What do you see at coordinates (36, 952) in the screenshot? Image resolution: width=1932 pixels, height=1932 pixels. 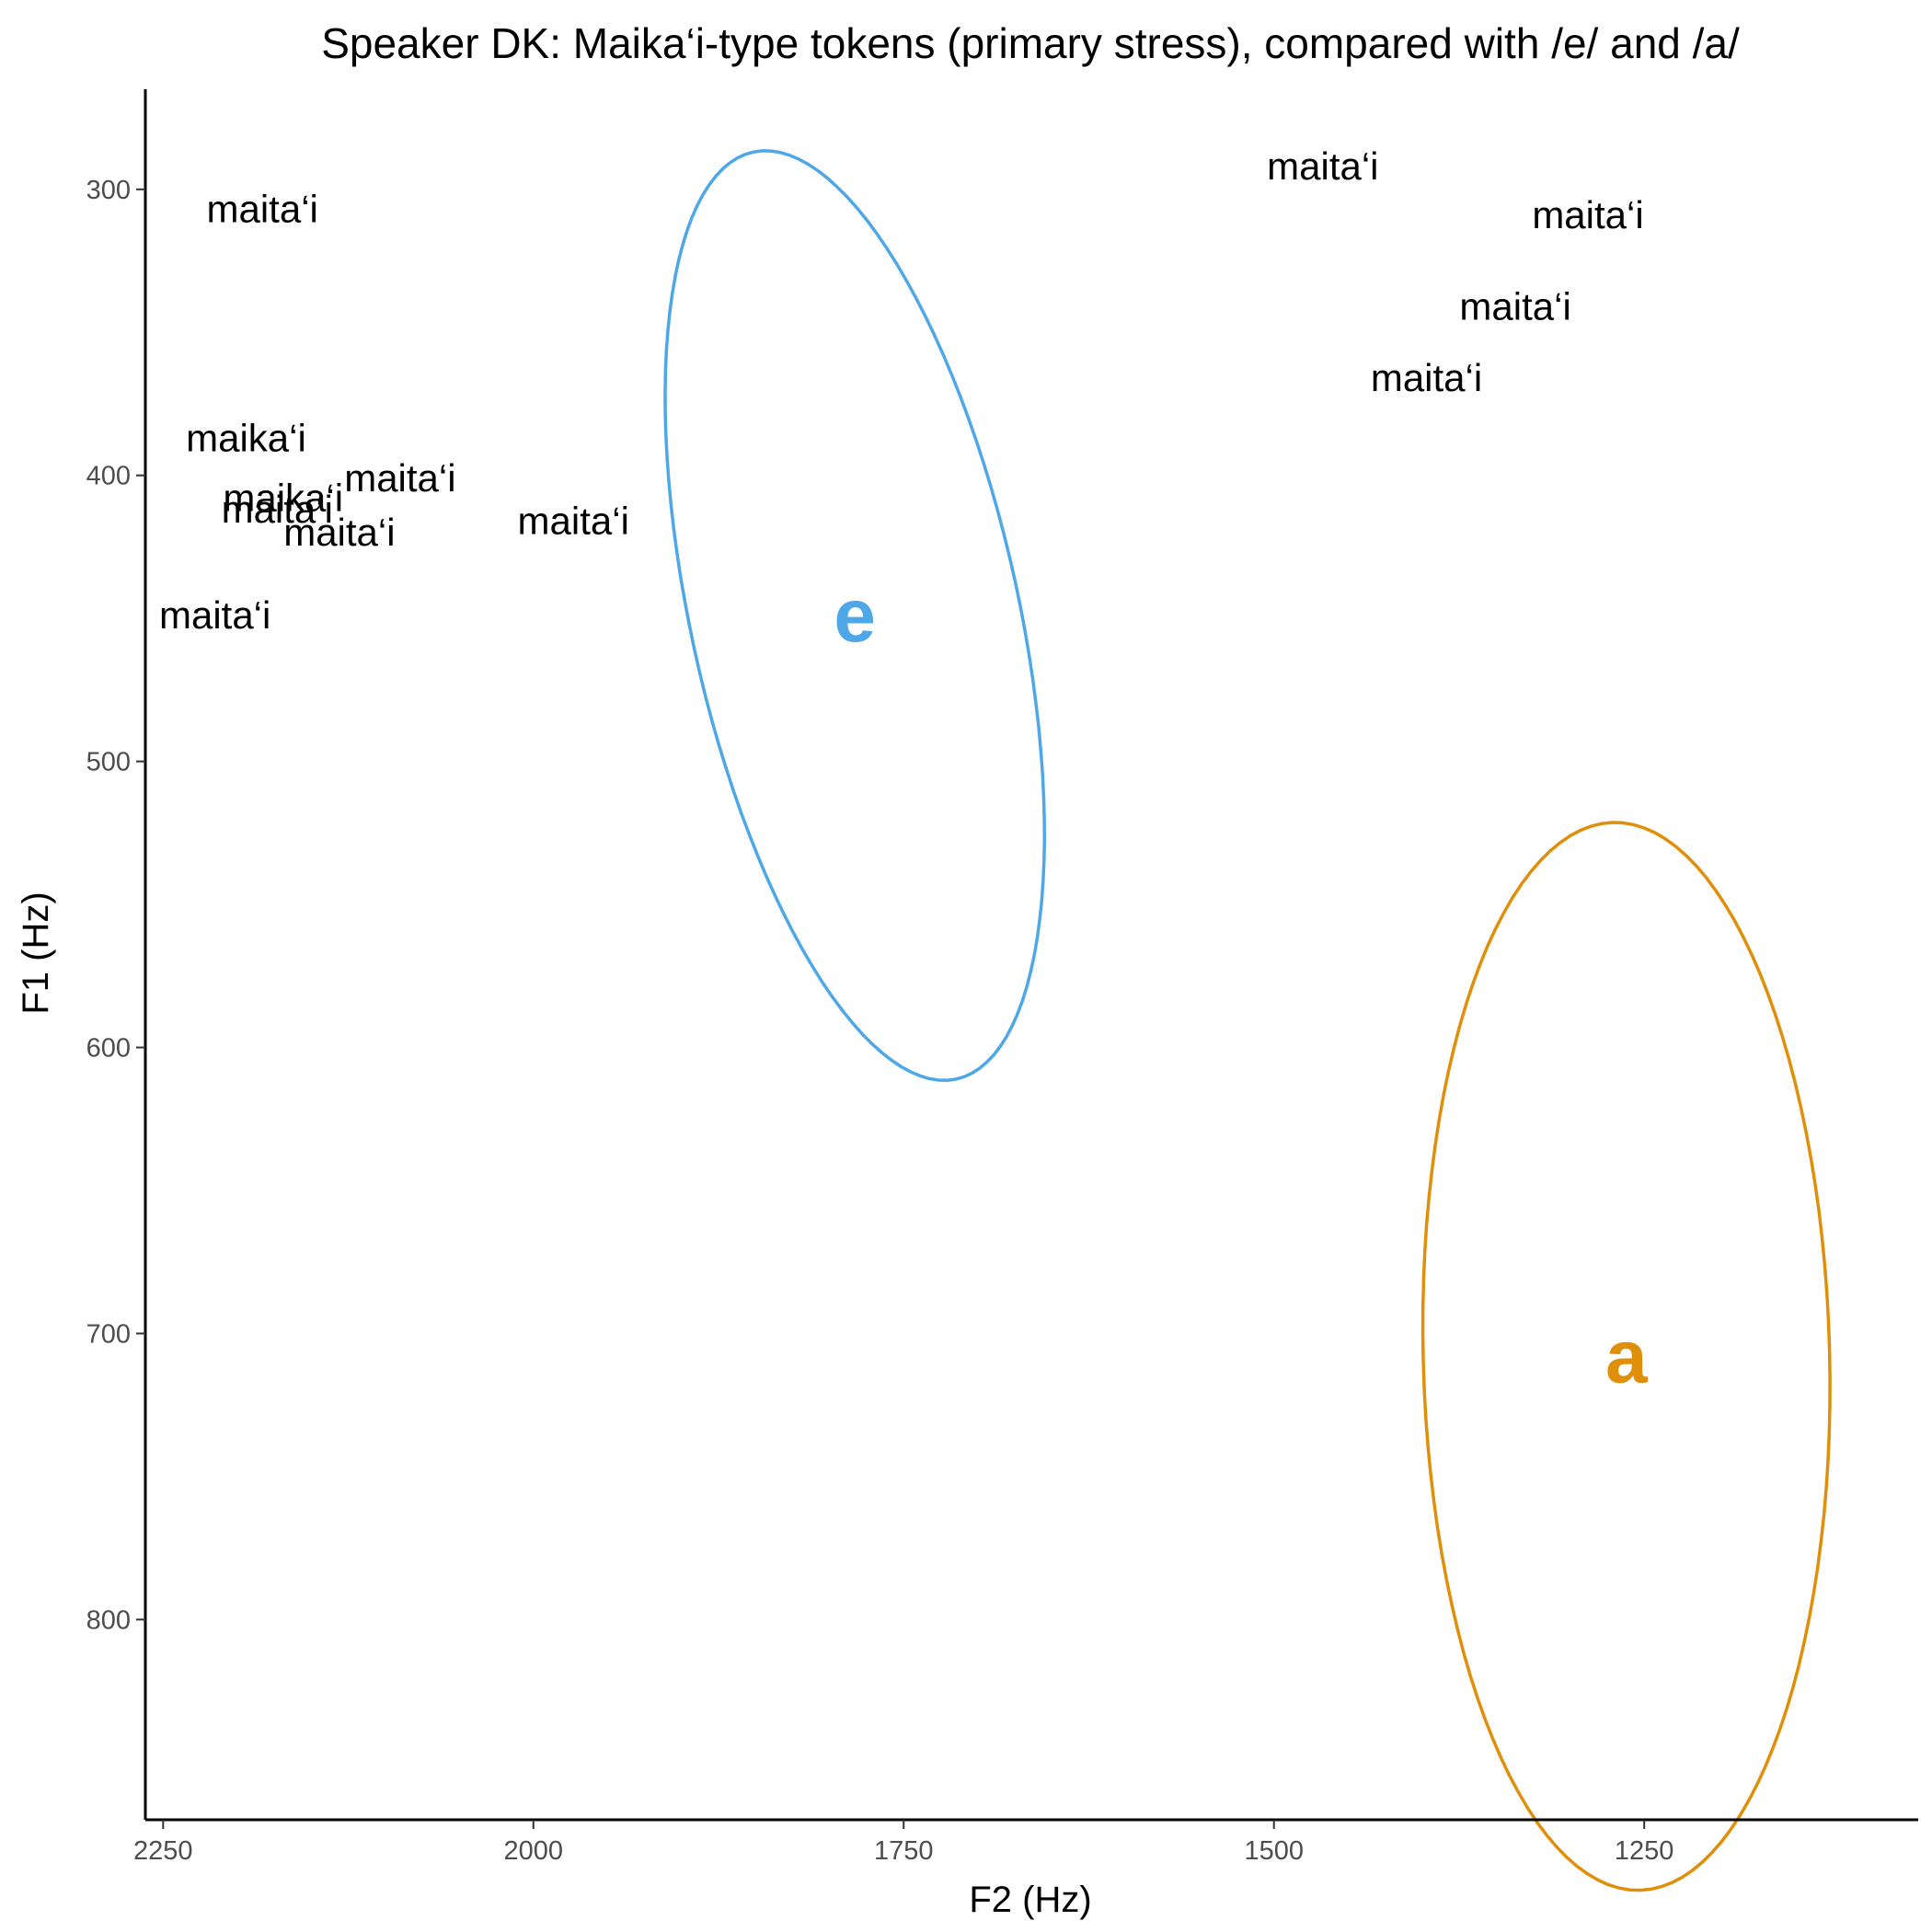 I see `y-axis-title: F1 (Hz)` at bounding box center [36, 952].